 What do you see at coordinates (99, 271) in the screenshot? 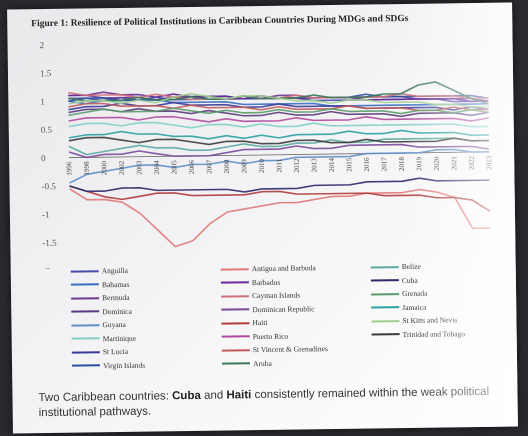
I see `legend-item: Anguilla` at bounding box center [99, 271].